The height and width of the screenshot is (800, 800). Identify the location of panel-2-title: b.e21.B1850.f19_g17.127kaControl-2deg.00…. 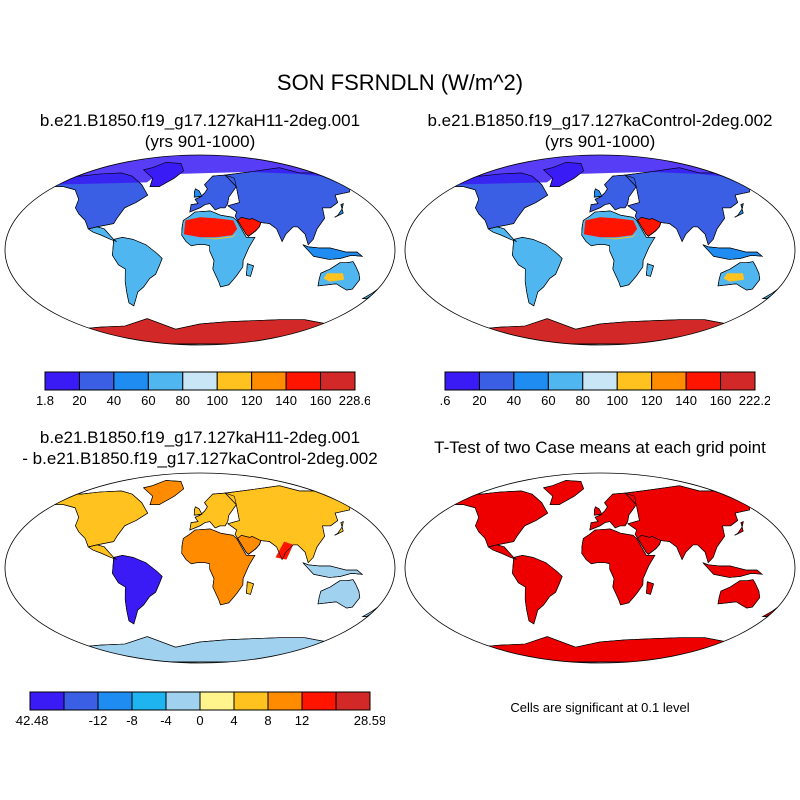
(600, 131).